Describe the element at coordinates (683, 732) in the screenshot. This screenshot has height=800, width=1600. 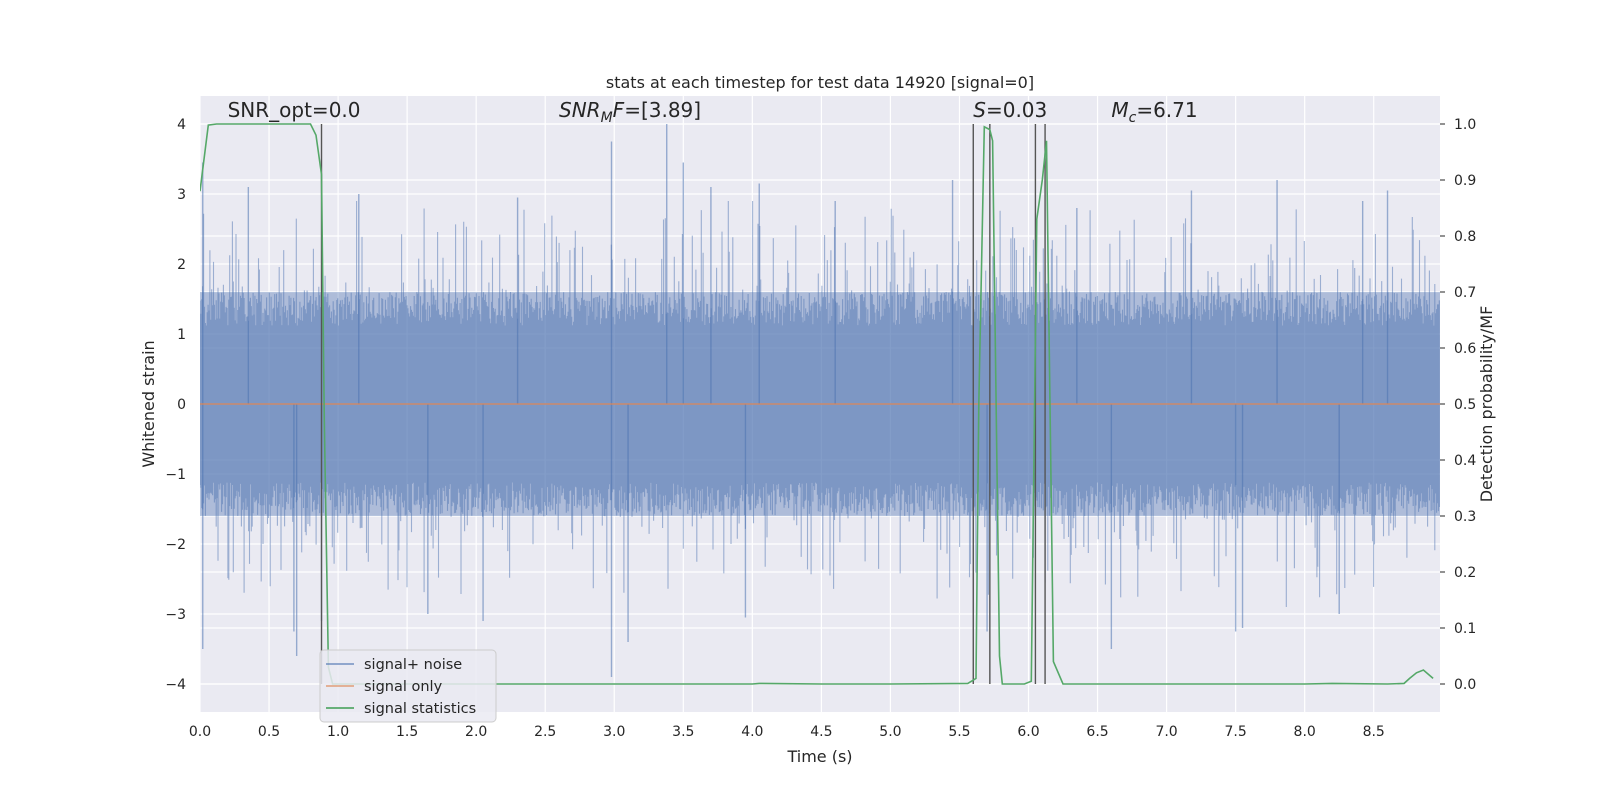
I see `x-tick-label: 3.5` at that location.